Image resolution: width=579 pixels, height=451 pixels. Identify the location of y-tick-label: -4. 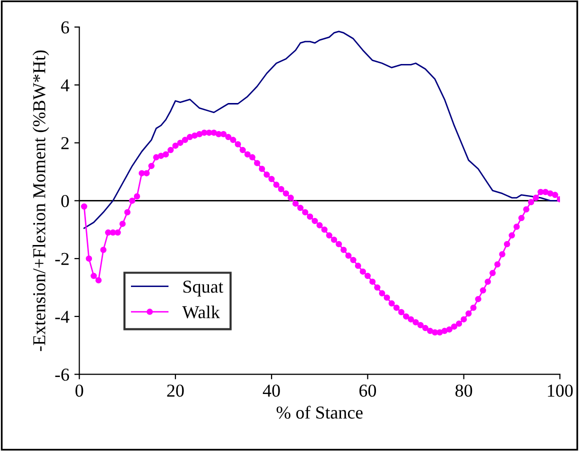
(62, 316).